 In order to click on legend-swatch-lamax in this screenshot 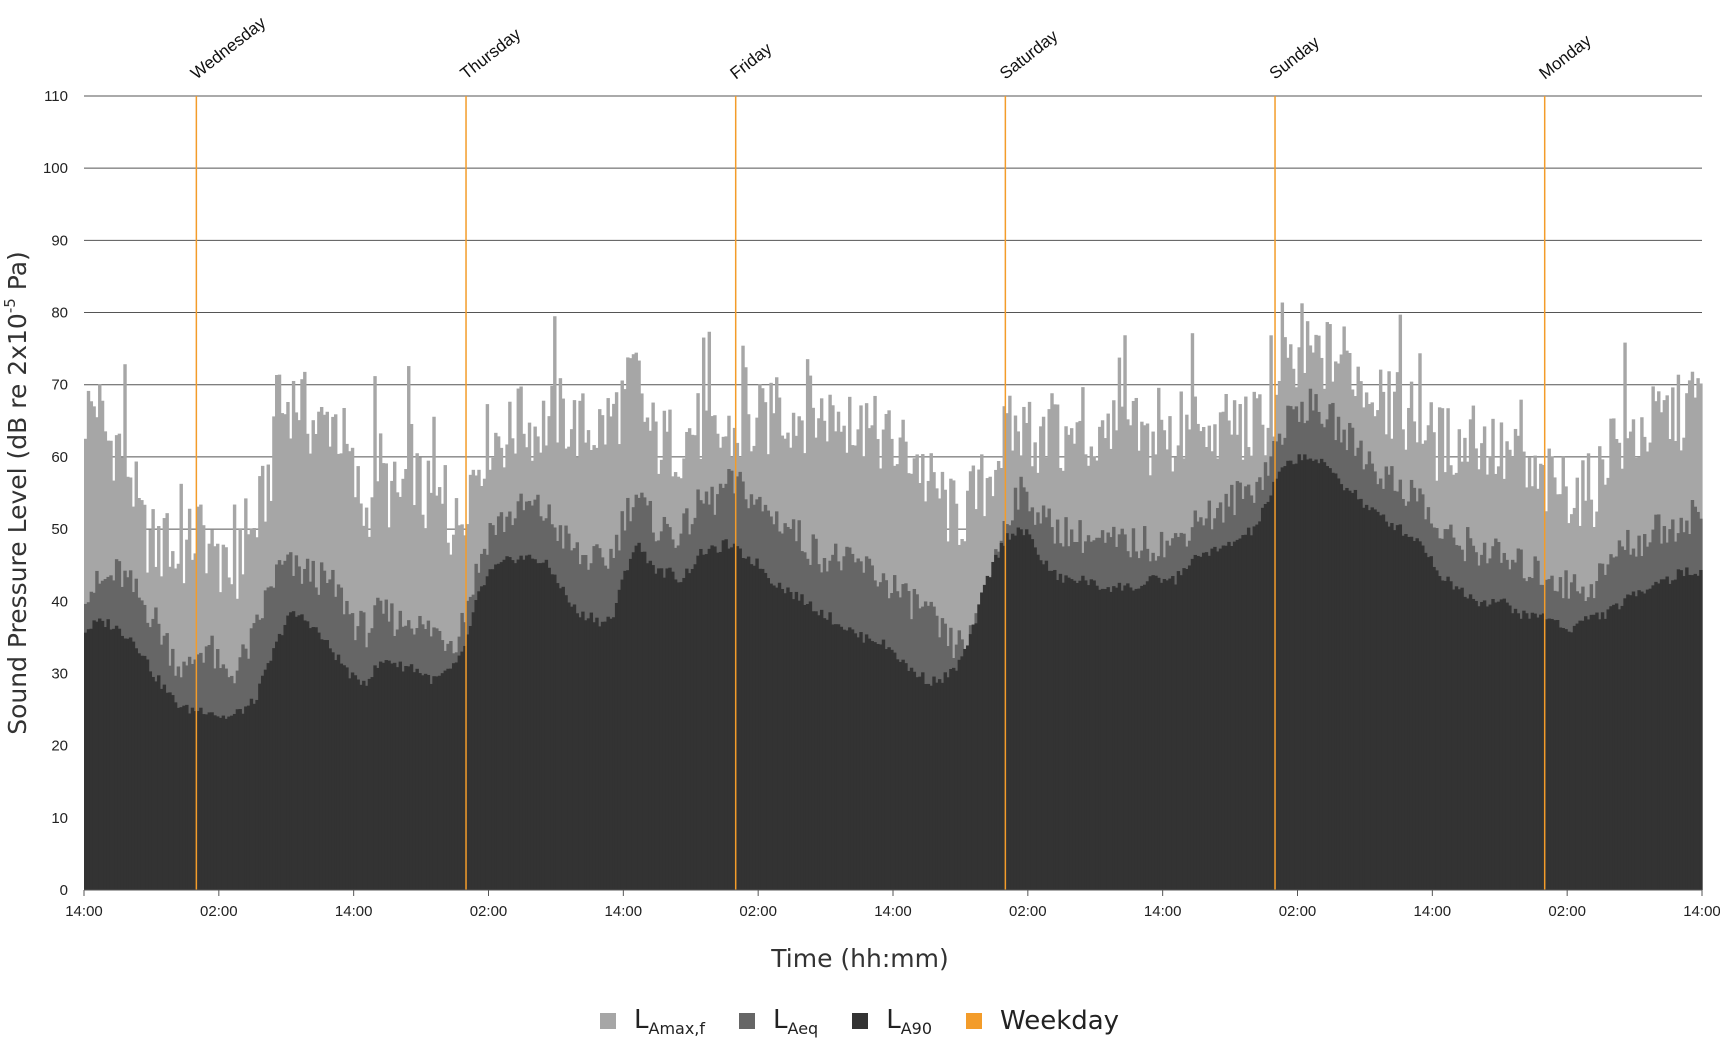, I will do `click(608, 1021)`.